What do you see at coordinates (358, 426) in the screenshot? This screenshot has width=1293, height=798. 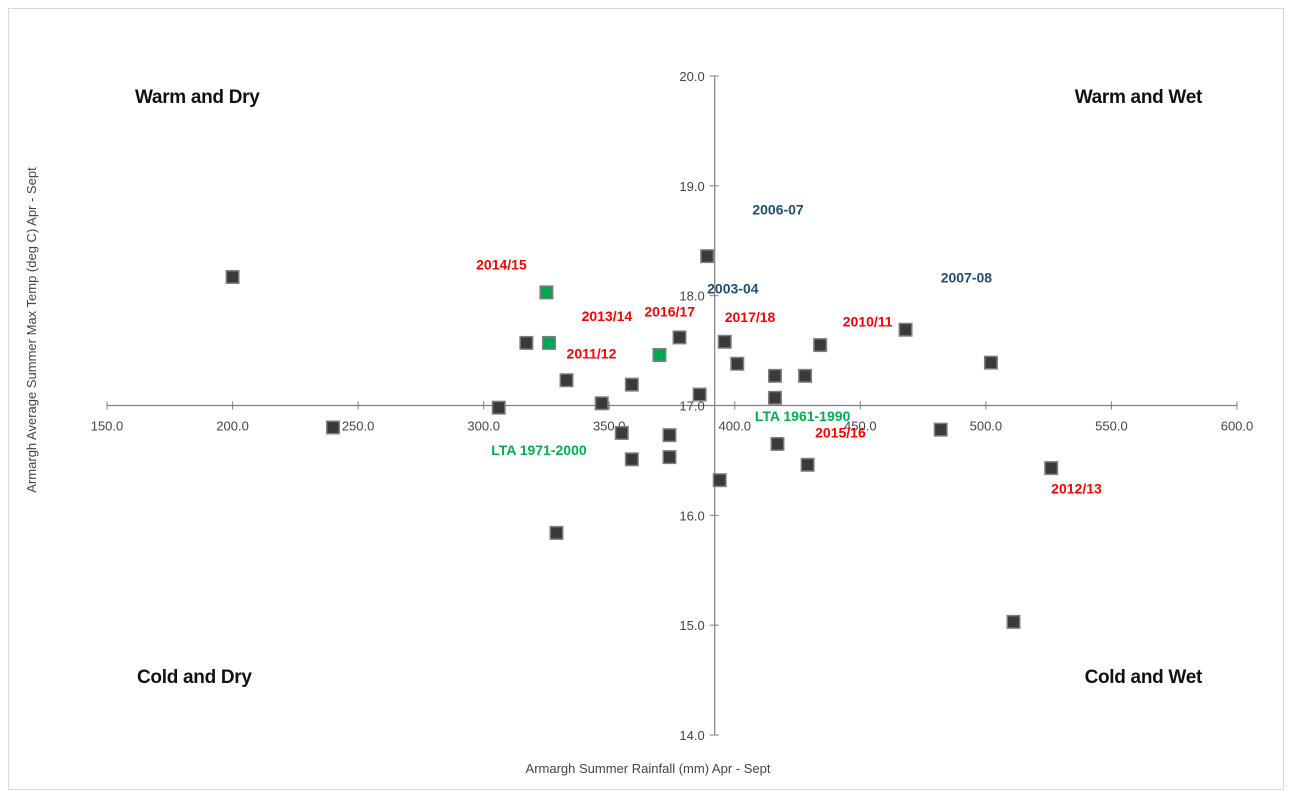 I see `x-tick-label: 250.0` at bounding box center [358, 426].